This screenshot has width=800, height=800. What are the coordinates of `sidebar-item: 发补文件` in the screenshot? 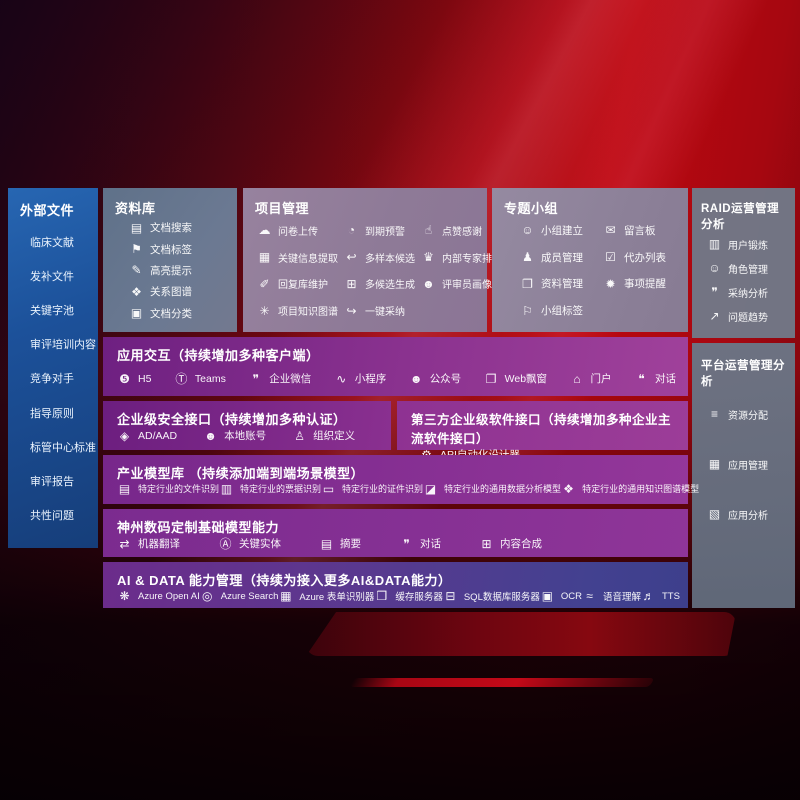 It's located at (52, 277).